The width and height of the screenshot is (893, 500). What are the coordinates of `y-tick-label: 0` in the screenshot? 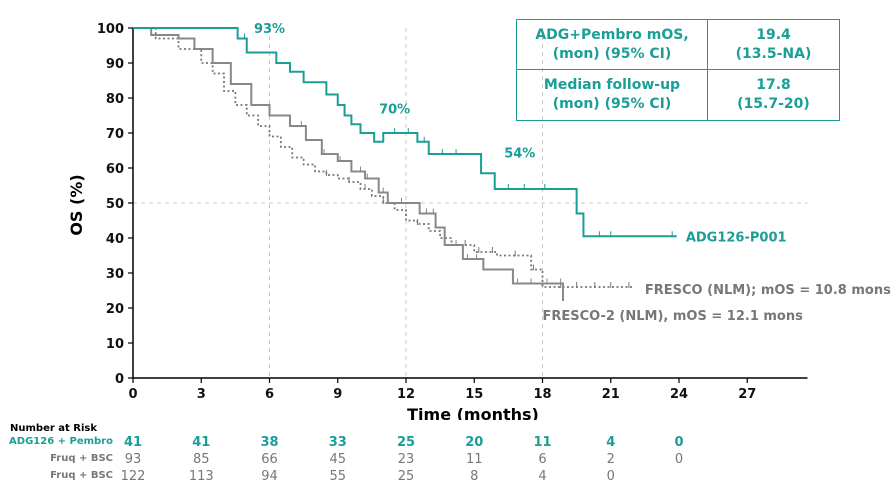 It's located at (119, 379).